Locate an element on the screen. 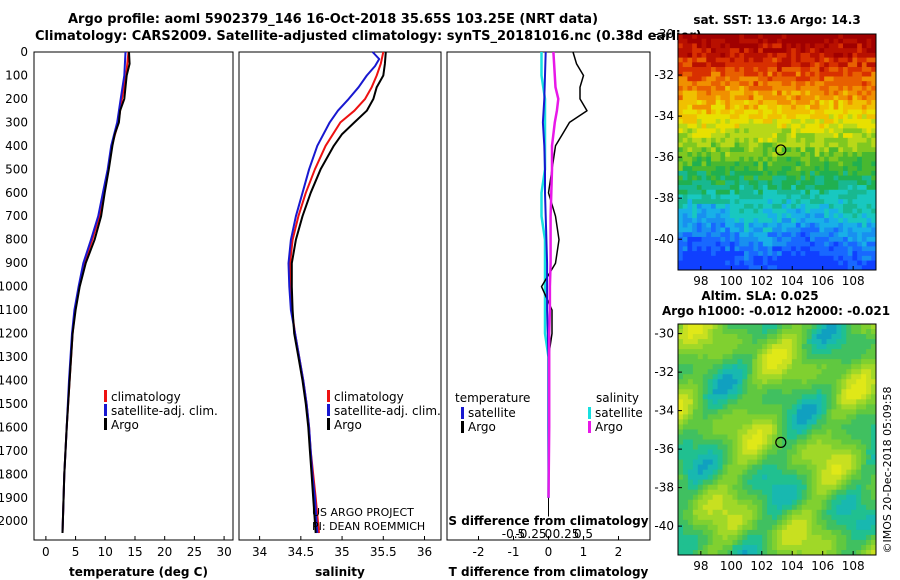  sdiff-legend-swatch is located at coordinates (589, 413).